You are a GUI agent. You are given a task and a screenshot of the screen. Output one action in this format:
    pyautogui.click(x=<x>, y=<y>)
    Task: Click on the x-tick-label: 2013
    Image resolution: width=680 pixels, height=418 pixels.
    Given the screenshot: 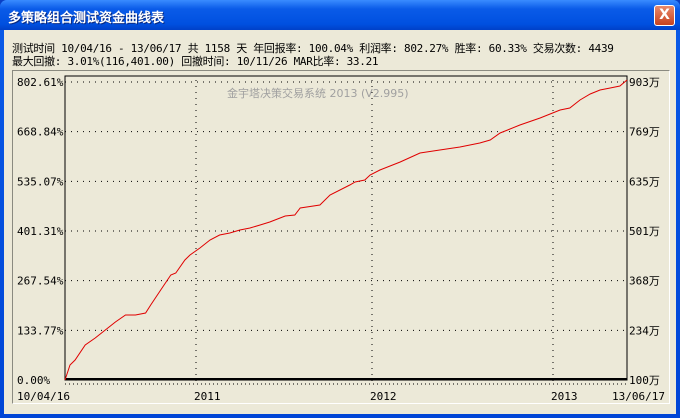 What is the action you would take?
    pyautogui.click(x=564, y=396)
    